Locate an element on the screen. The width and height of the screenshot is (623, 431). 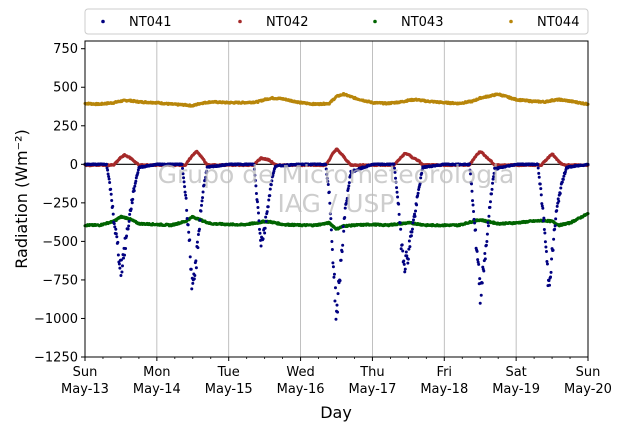
y-tick-label-0: −1250 is located at coordinates (56, 358).